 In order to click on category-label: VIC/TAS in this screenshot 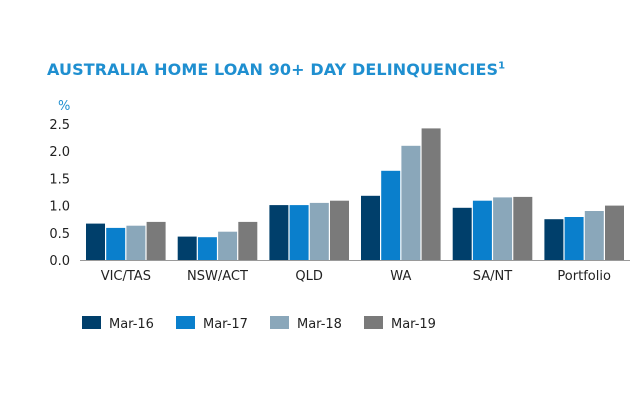, I will do `click(126, 276)`.